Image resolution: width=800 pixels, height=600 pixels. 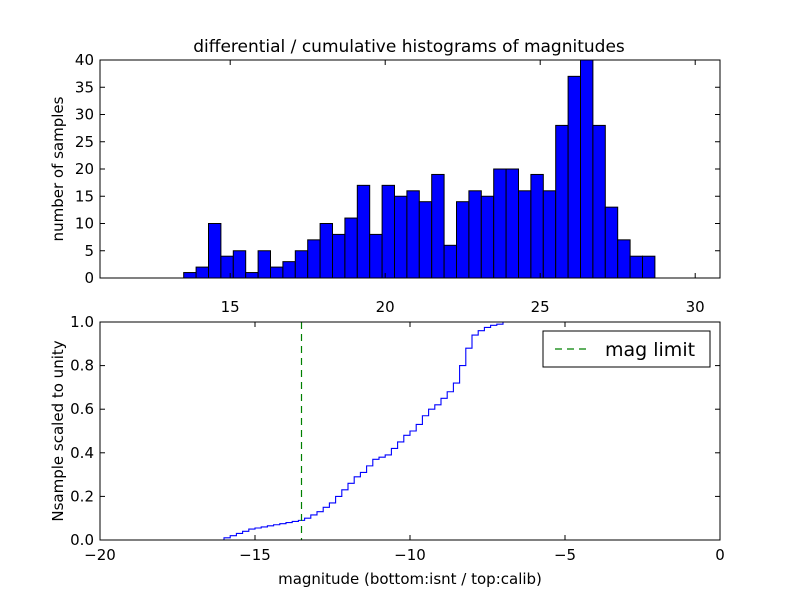 What do you see at coordinates (385, 307) in the screenshot?
I see `top-xtick-label: 20` at bounding box center [385, 307].